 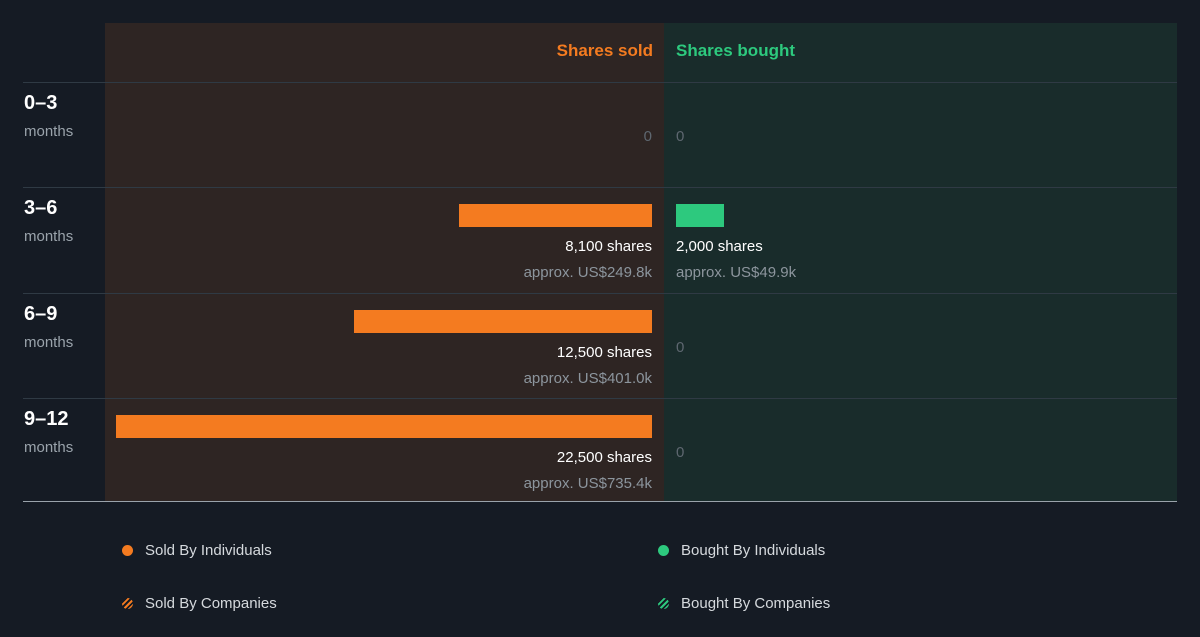 I want to click on bought-shares-label: 2,000 shares, so click(x=719, y=247).